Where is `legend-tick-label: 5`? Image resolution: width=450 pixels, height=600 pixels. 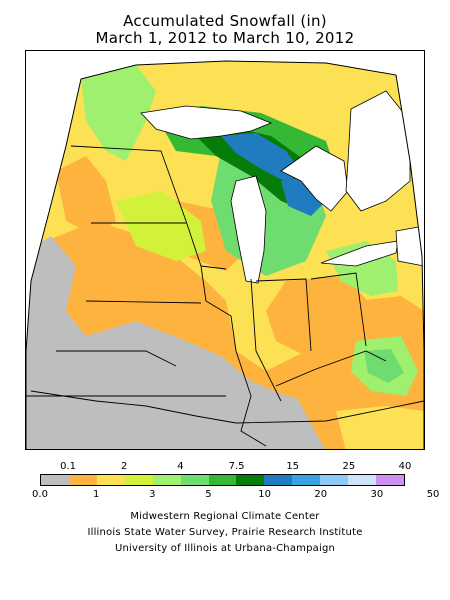
legend-tick-label: 5 is located at coordinates (208, 494).